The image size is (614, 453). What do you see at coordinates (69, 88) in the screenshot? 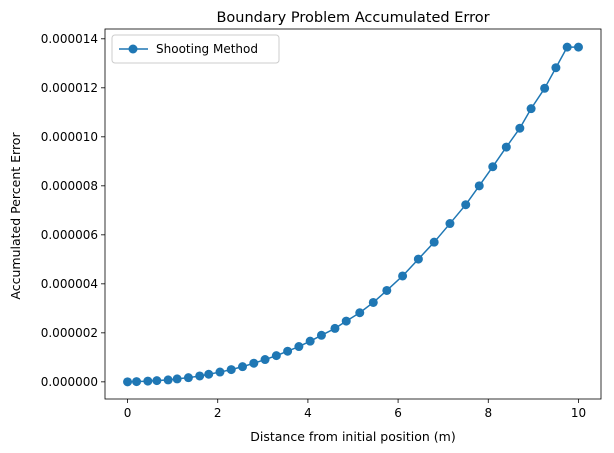
I see `y-tick-label: 0.000012` at bounding box center [69, 88].